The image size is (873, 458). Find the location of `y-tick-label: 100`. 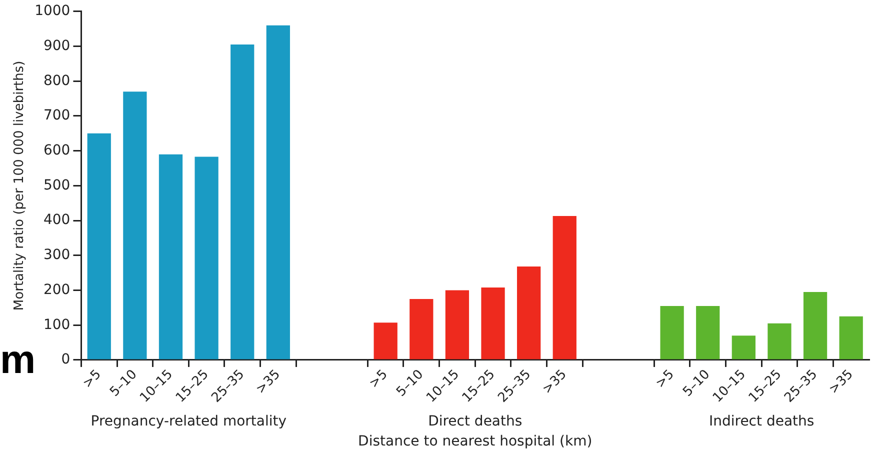

y-tick-label: 100 is located at coordinates (56, 324).